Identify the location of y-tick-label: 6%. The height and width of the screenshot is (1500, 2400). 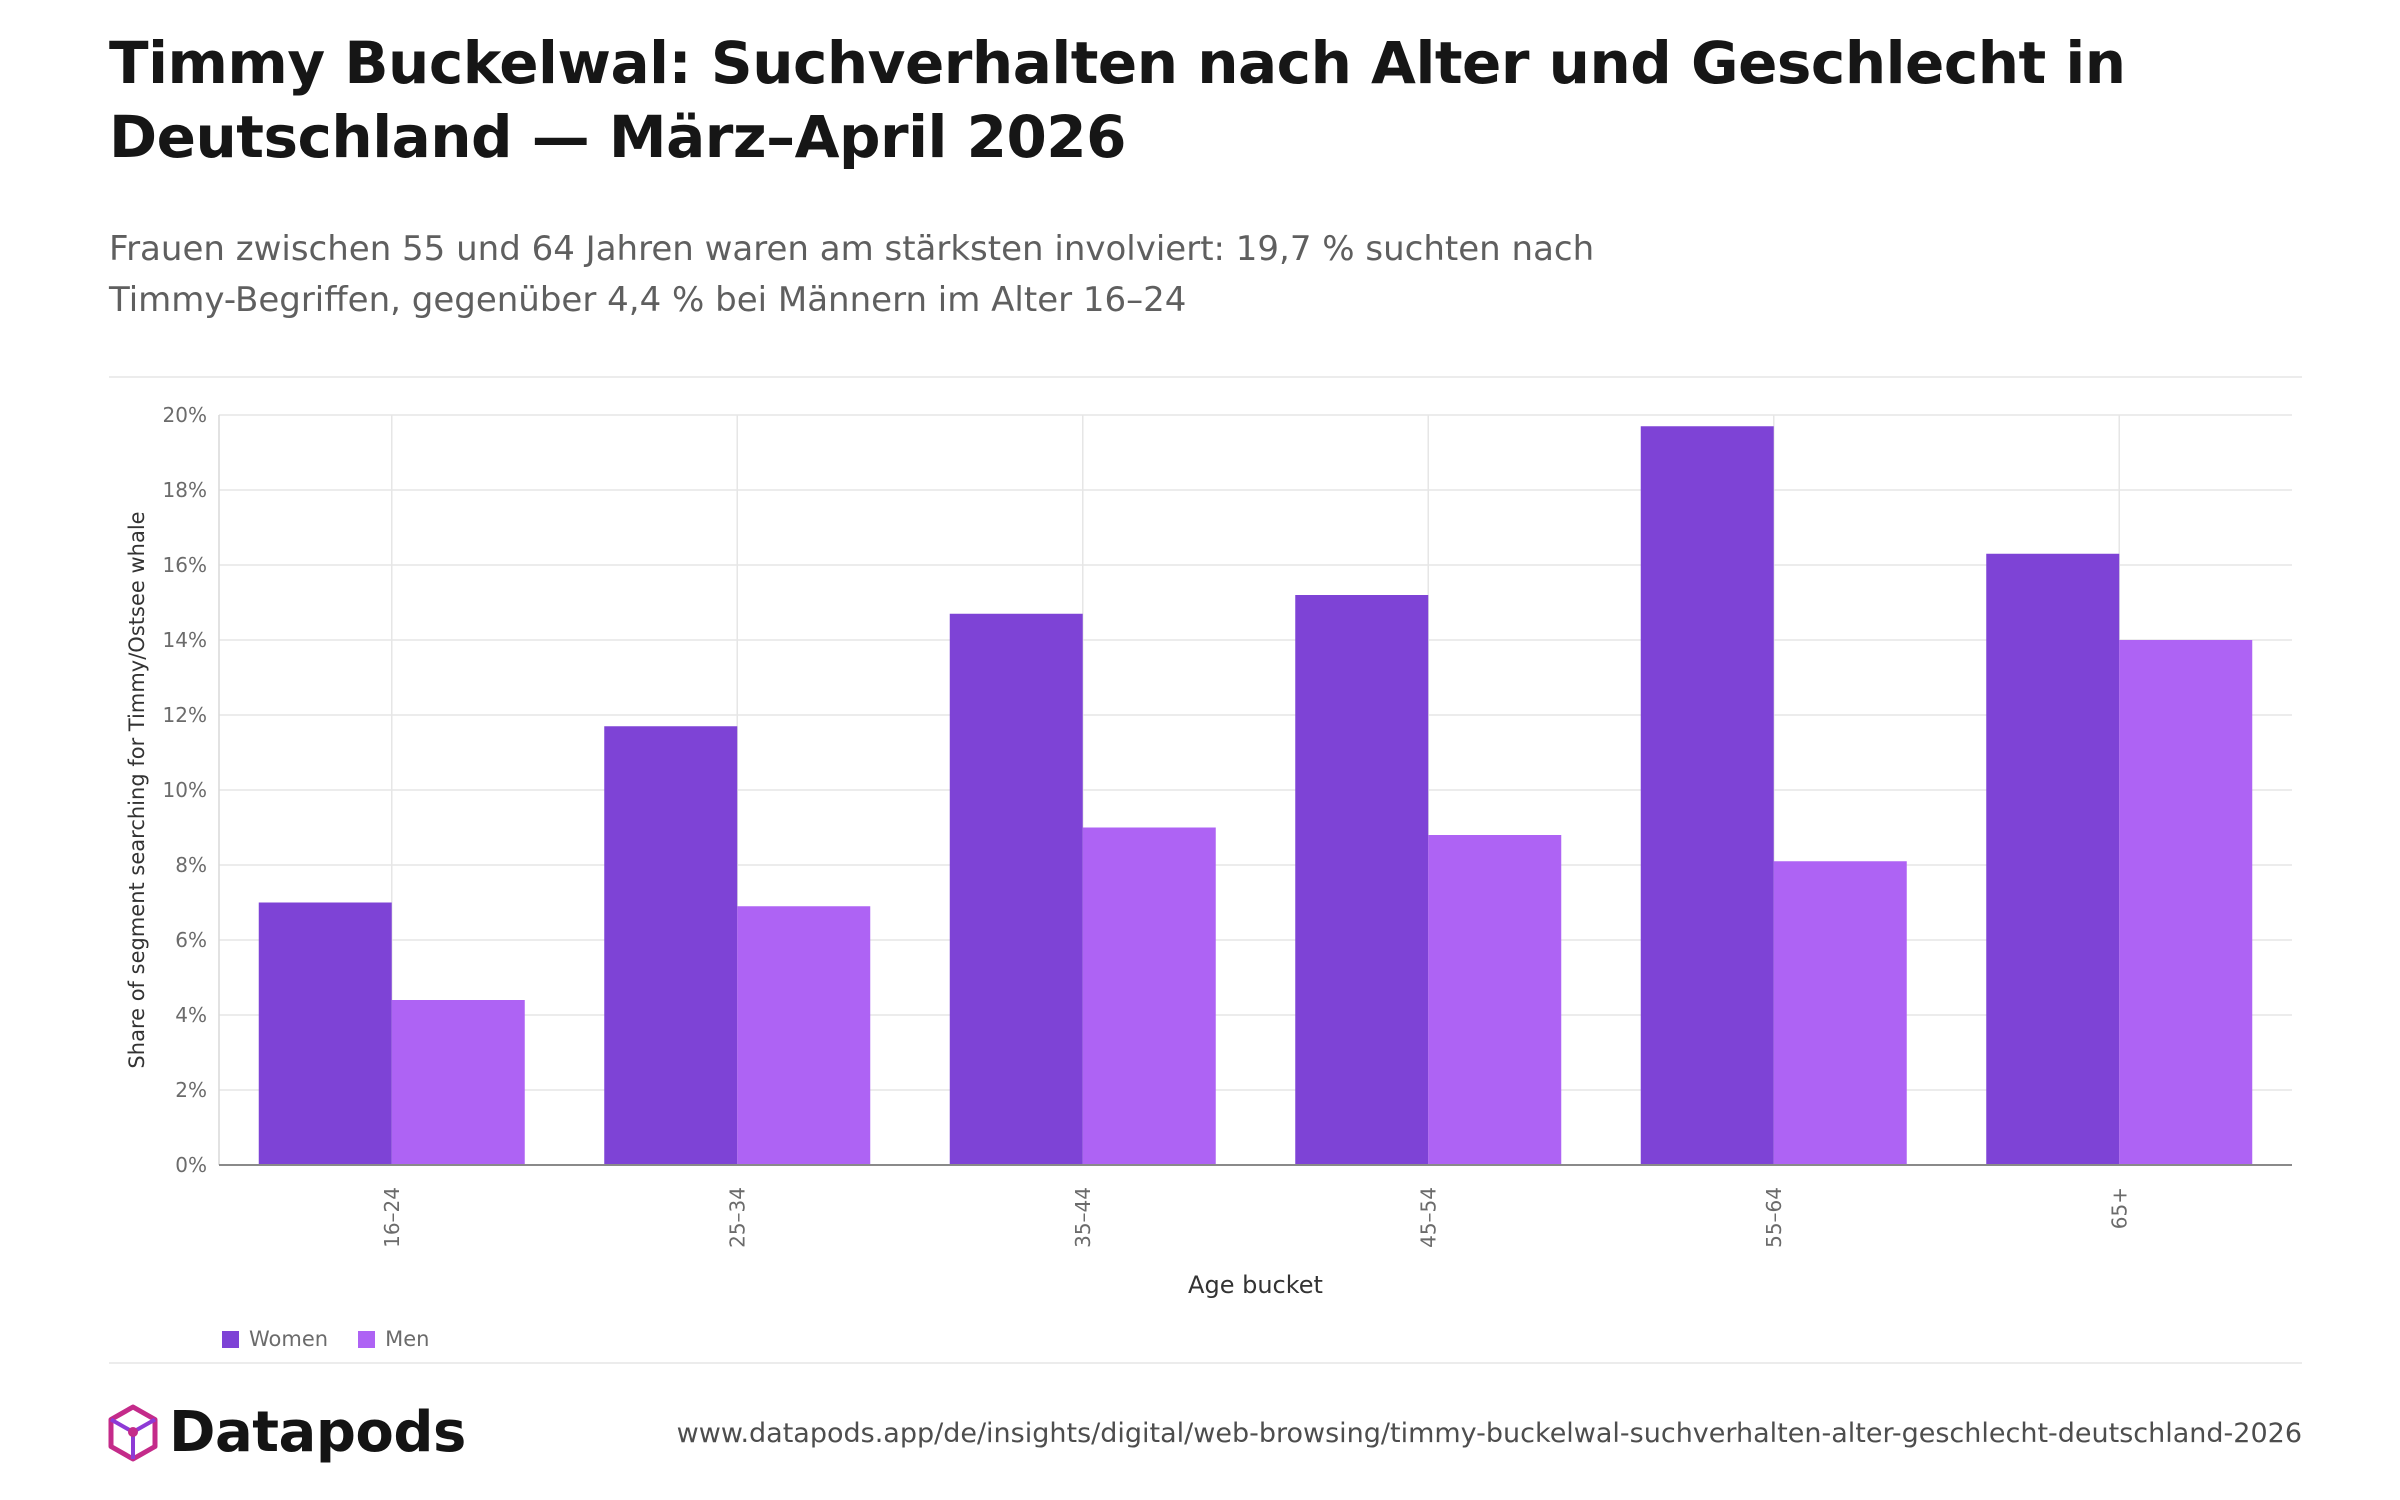
(191, 940).